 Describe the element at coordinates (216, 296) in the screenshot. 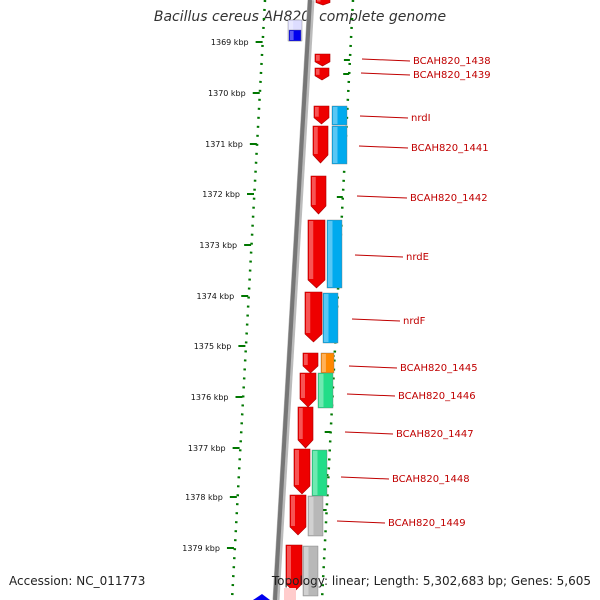

I see `ruler-tick-label: 1374 kbp` at that location.